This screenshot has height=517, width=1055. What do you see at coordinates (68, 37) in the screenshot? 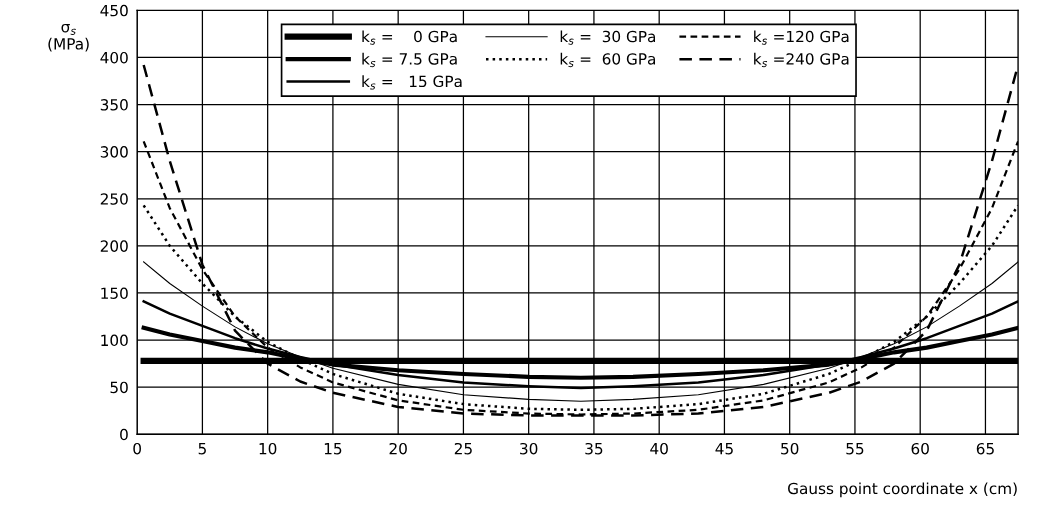
I see `y-axis-title: σ$_{s}$ (MPa)` at bounding box center [68, 37].